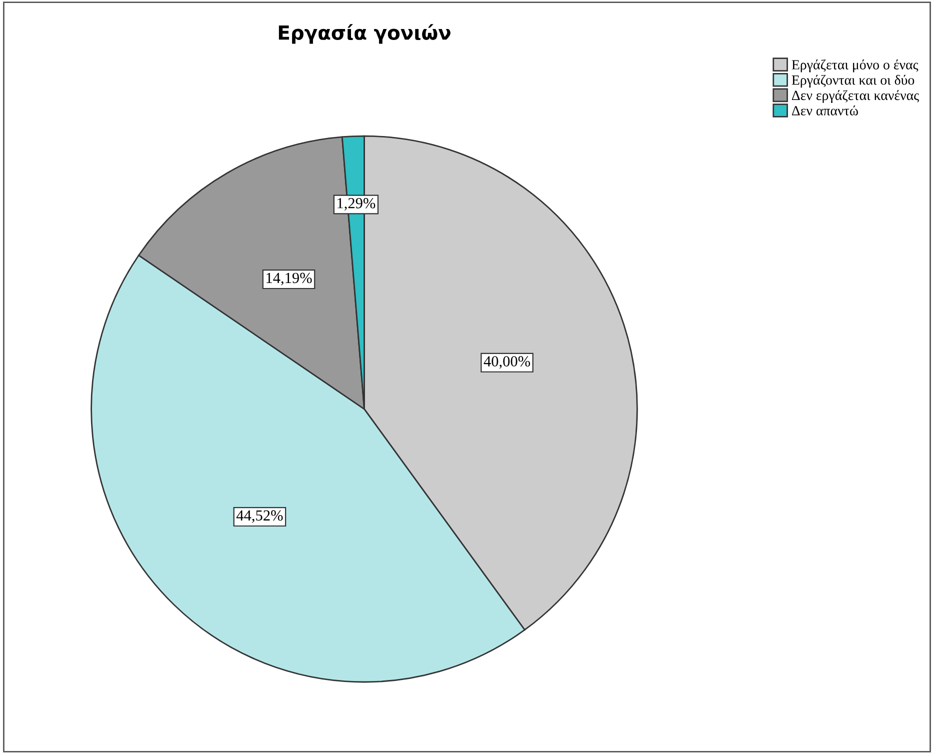 The height and width of the screenshot is (754, 934). I want to click on legend-label: Εργάζεται μόνο ο ένας, so click(855, 66).